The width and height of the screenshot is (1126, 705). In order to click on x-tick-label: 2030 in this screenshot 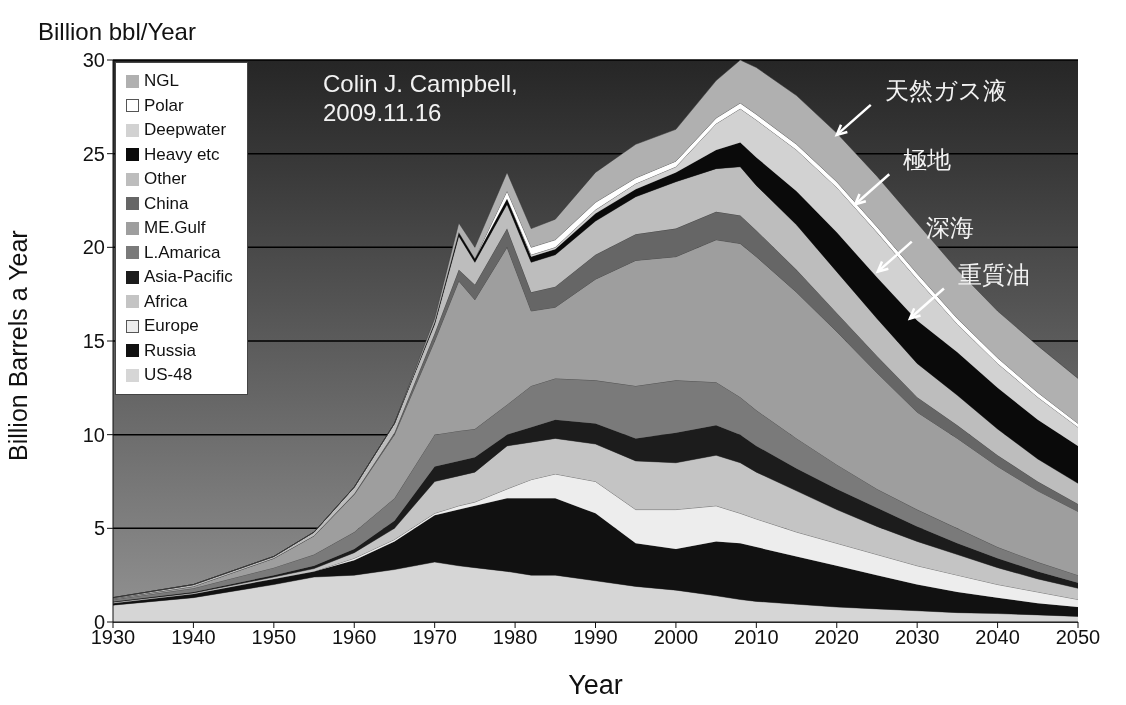, I will do `click(917, 637)`.